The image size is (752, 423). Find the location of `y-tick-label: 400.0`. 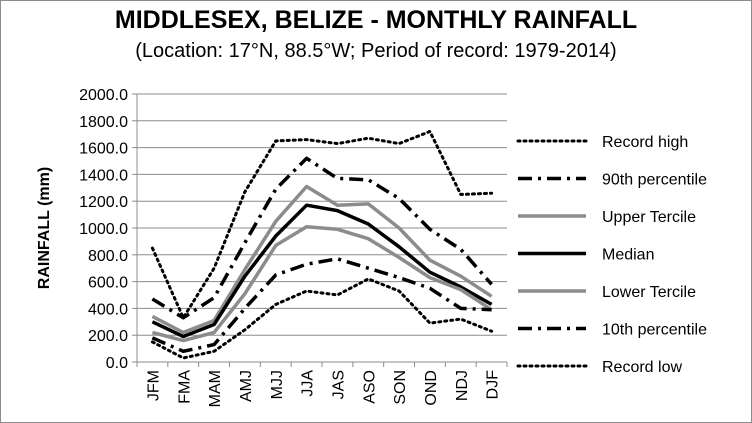

y-tick-label: 400.0 is located at coordinates (108, 309).